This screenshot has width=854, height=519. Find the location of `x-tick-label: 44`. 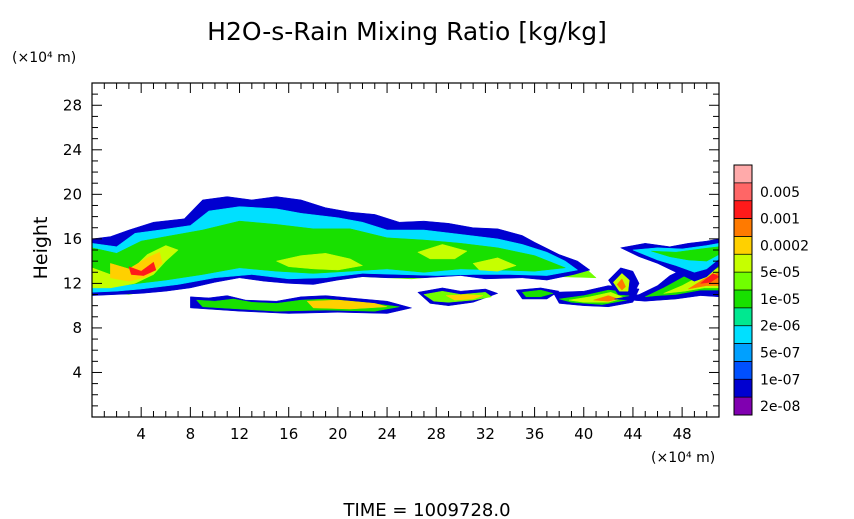

x-tick-label: 44 is located at coordinates (632, 434).